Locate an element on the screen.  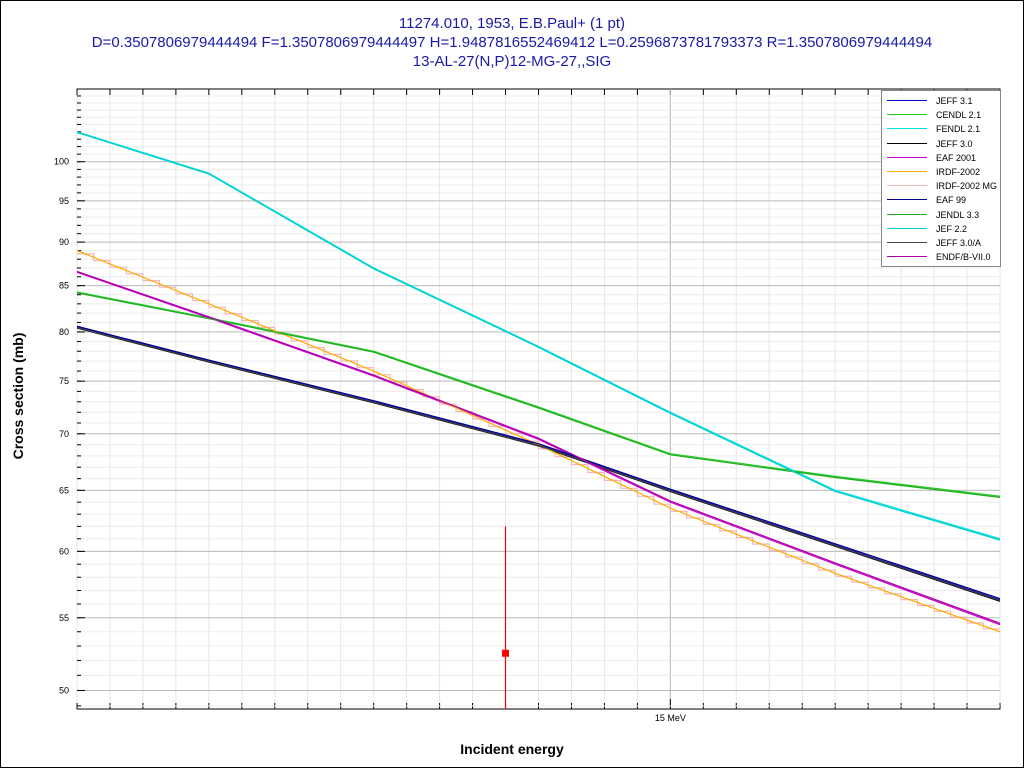
legend-item: JEFF 3.0 is located at coordinates (941, 144).